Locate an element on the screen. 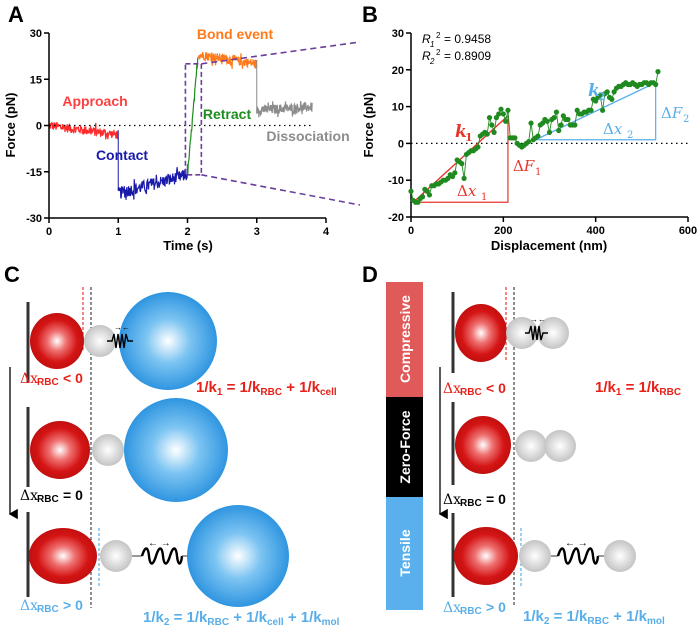 The image size is (700, 636). svg-text: k is located at coordinates (461, 132).